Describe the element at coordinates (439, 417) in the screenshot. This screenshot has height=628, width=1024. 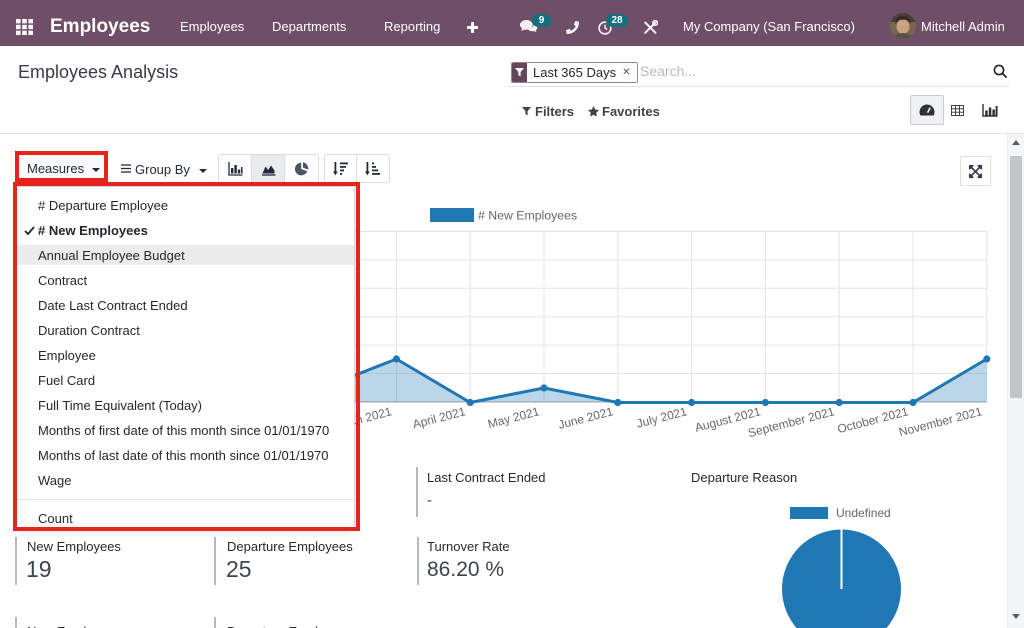
I see `svg-text: April 2021` at that location.